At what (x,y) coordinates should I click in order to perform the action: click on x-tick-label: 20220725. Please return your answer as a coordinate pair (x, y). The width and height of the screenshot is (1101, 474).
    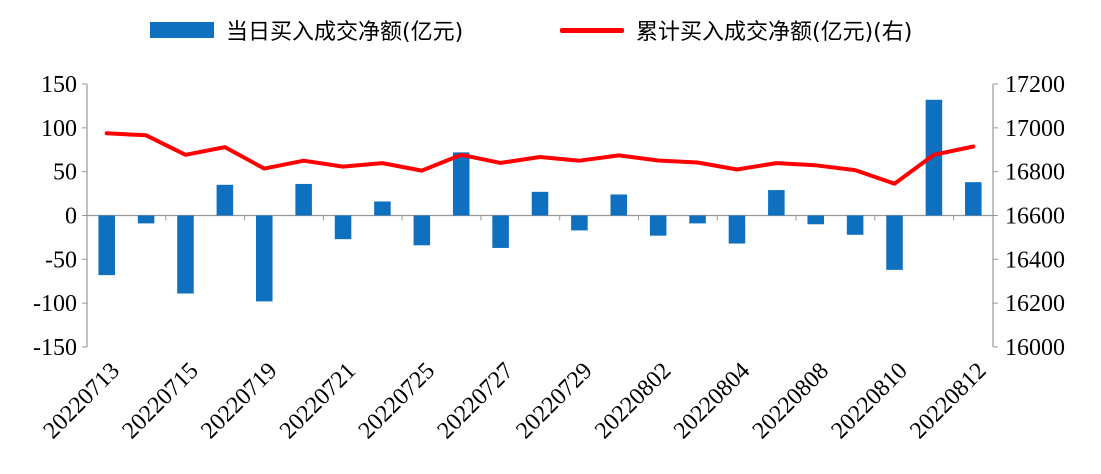
    Looking at the image, I should click on (397, 401).